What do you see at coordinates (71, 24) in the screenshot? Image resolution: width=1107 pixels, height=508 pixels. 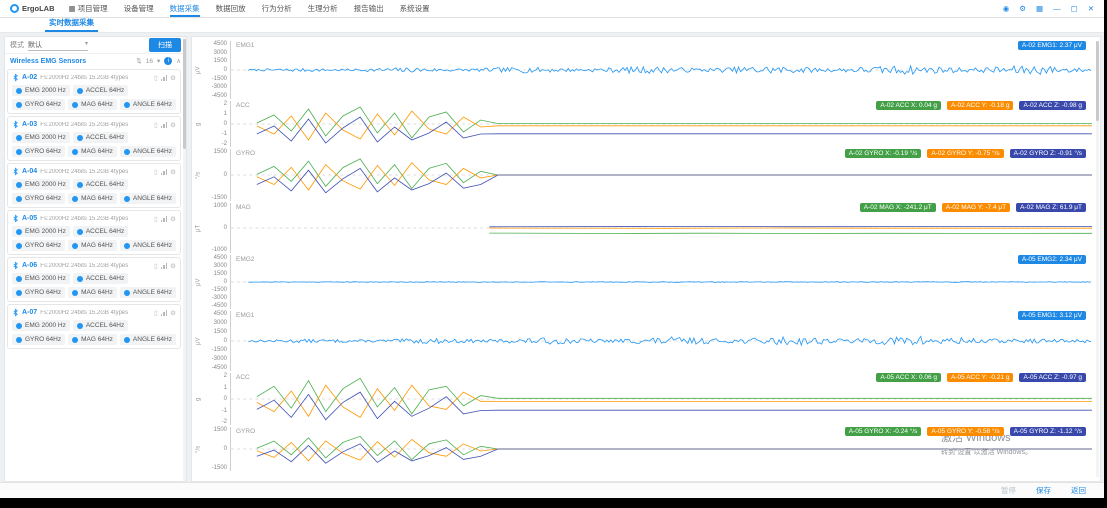 I see `tab-realtime-acquisition: 实时数据采集` at bounding box center [71, 24].